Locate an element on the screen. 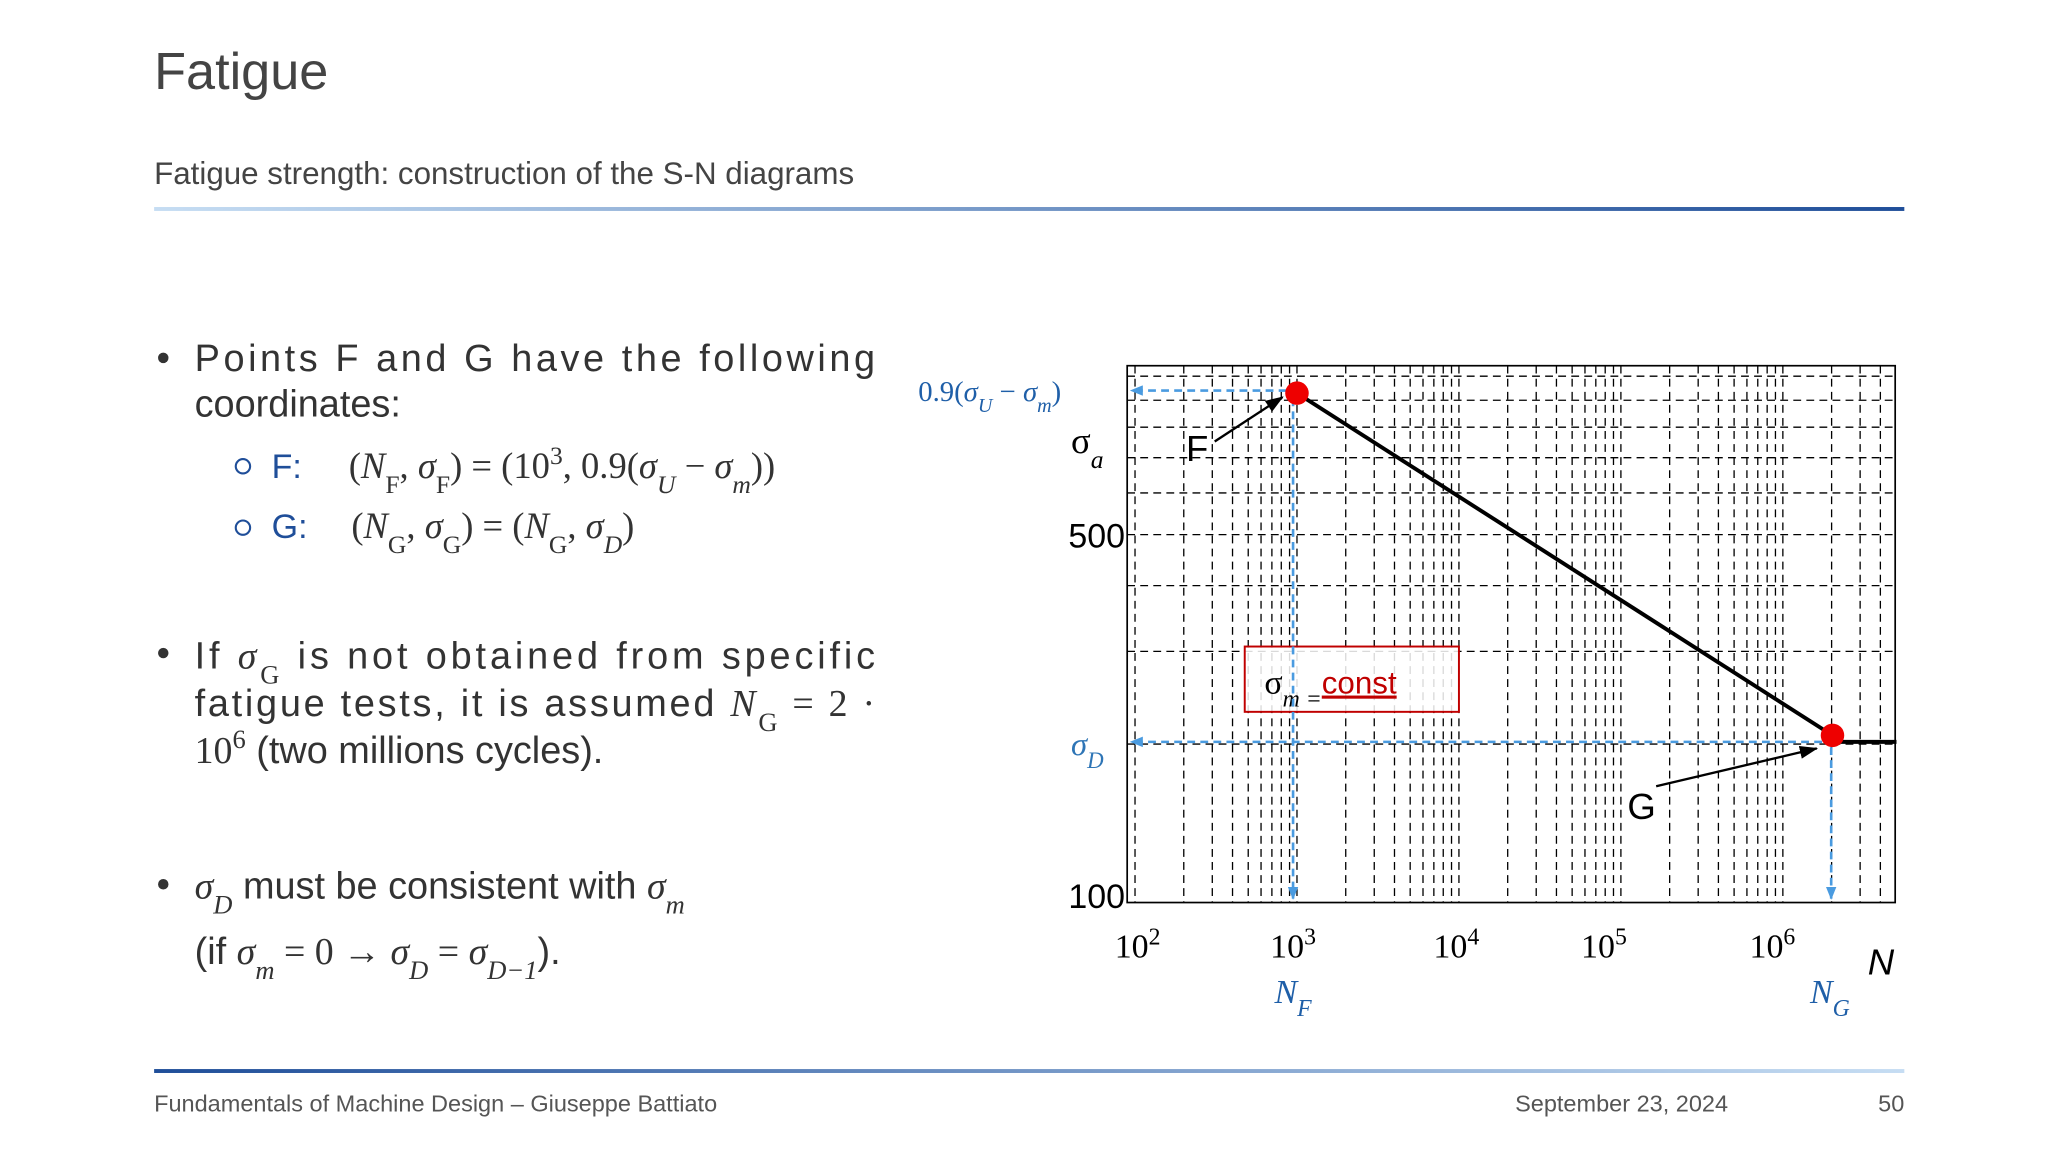 This screenshot has height=1152, width=2048. sn-line is located at coordinates (1564, 564).